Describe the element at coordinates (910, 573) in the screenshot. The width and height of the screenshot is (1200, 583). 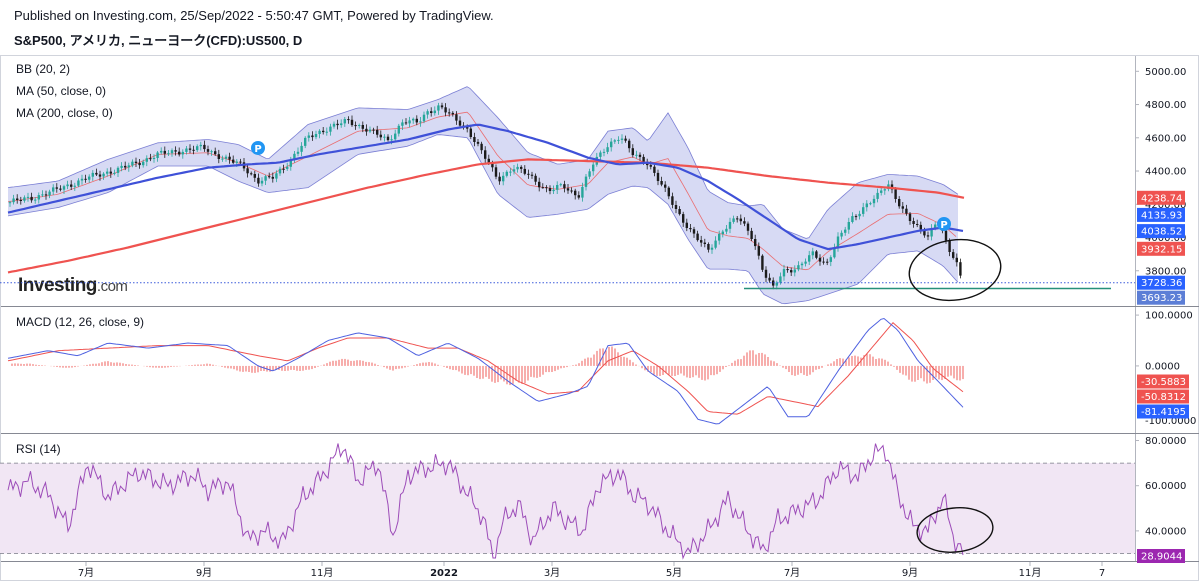
I see `time-axis-label: 9月` at that location.